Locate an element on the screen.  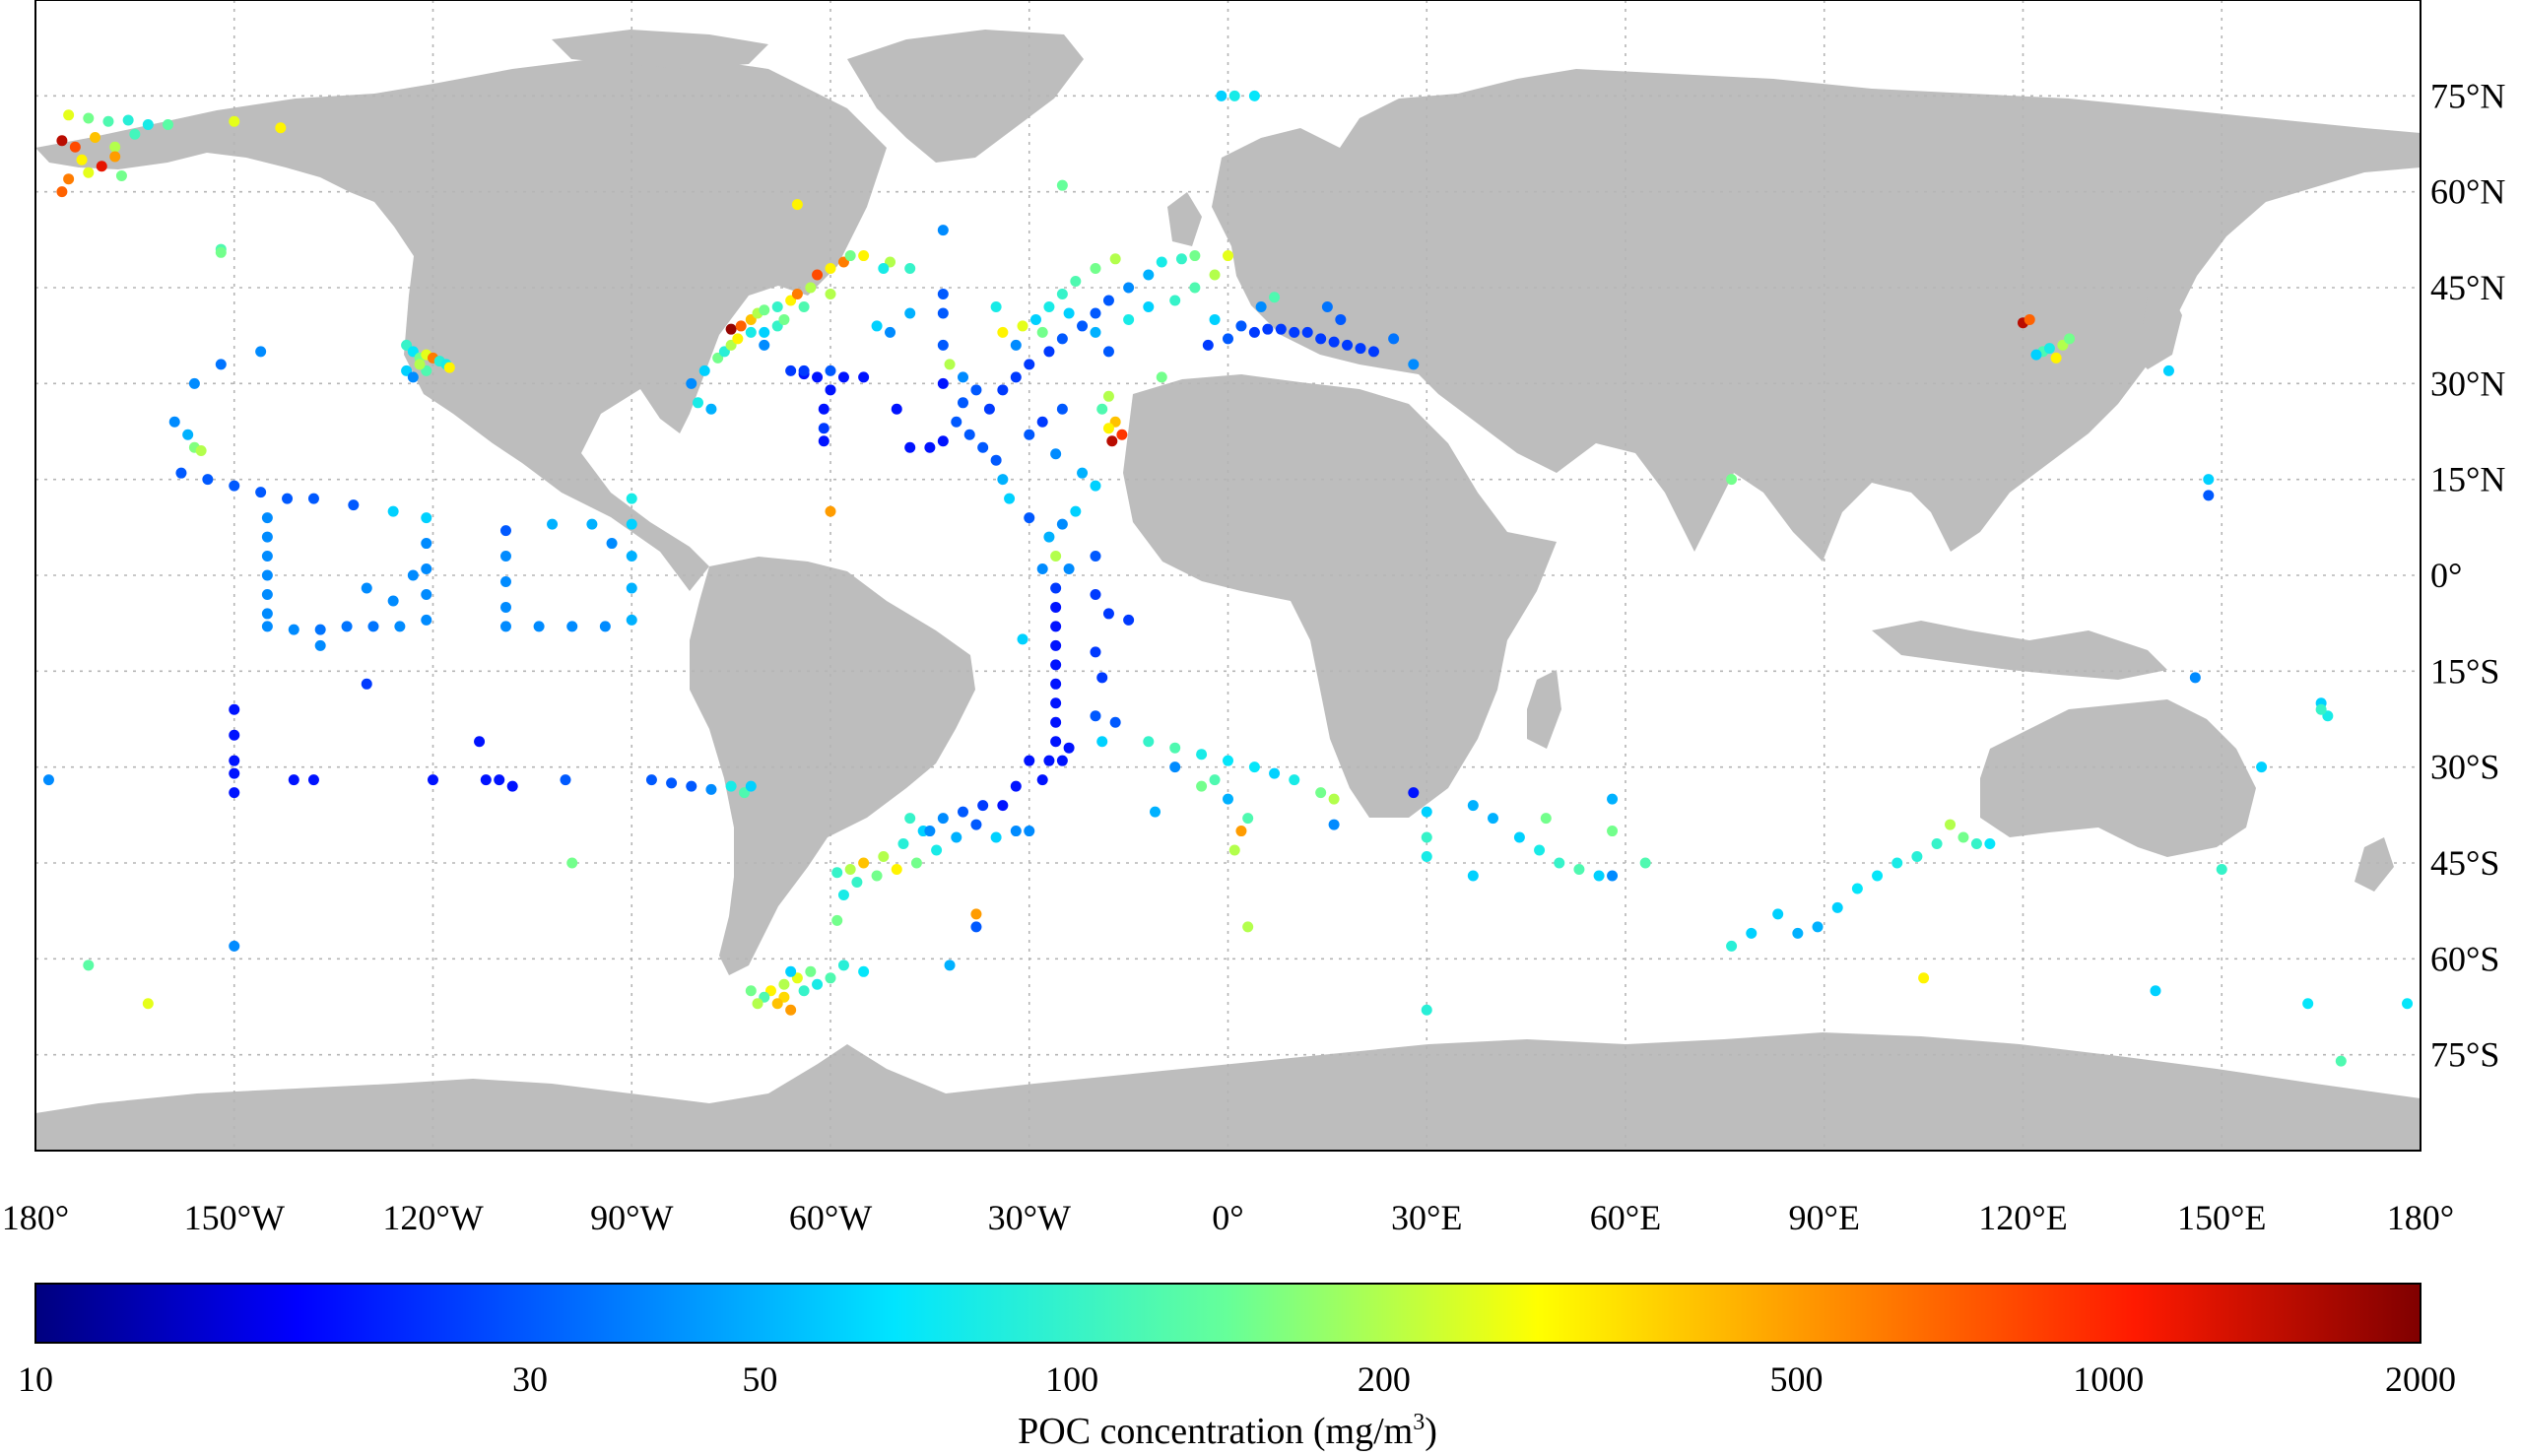
colorbar-gradient is located at coordinates (1227, 1313).